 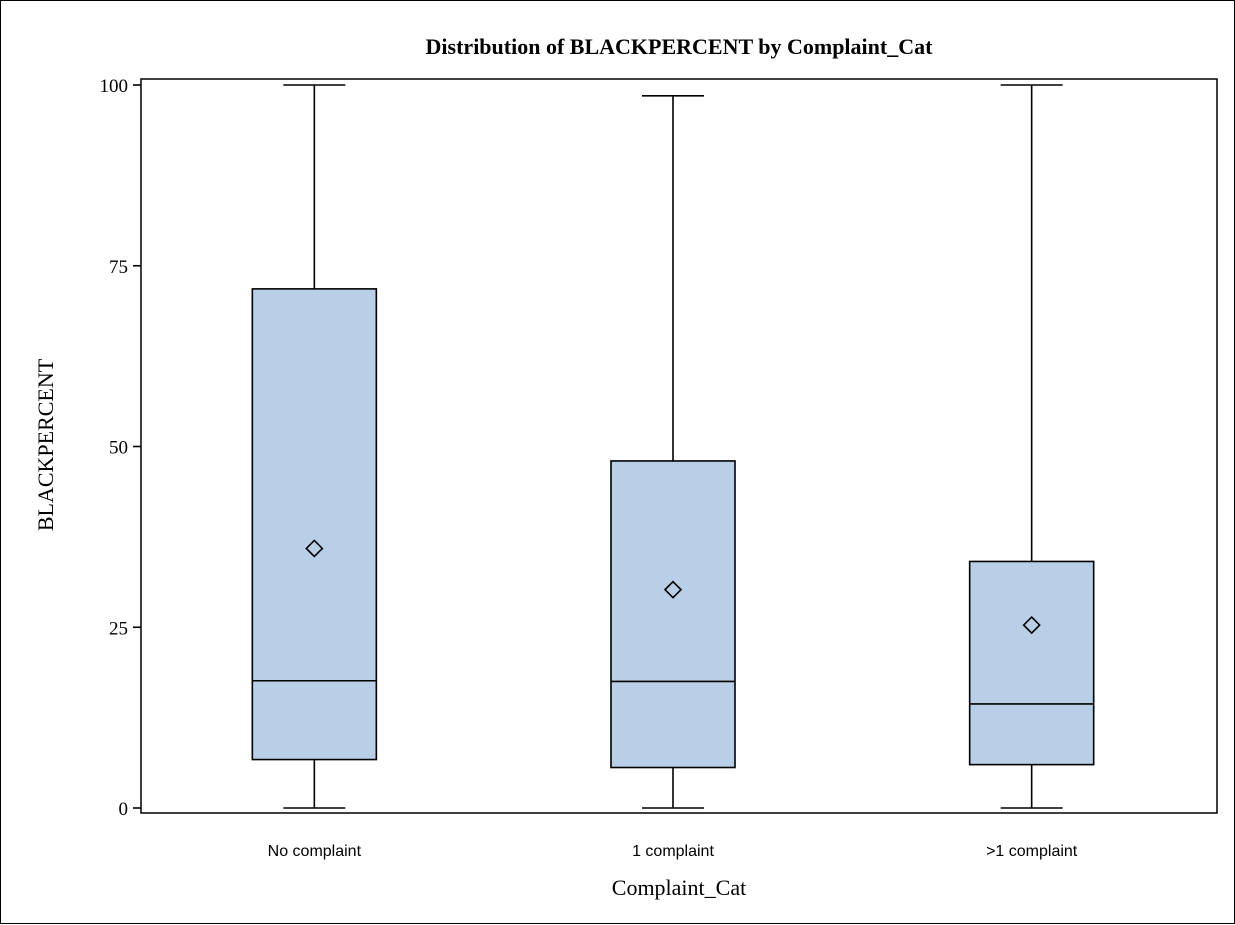 What do you see at coordinates (118, 448) in the screenshot?
I see `y-tick-label: 50` at bounding box center [118, 448].